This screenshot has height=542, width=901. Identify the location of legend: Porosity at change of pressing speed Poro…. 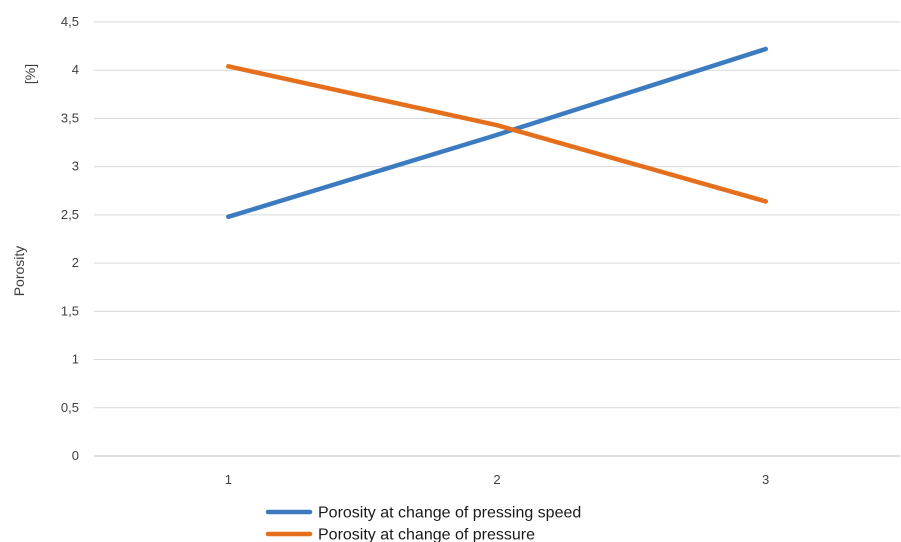
(423, 523).